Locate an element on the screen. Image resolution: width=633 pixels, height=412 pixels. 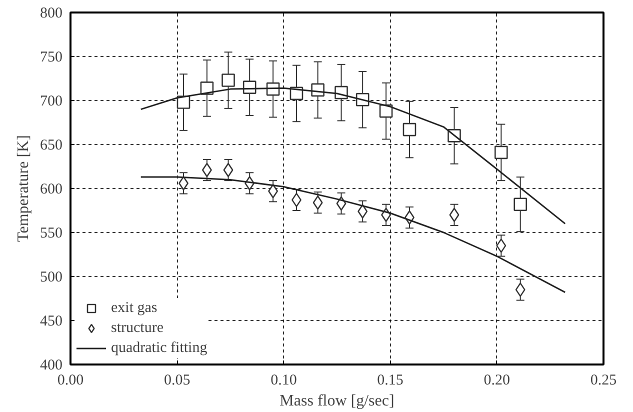
x-tick-label: 0.10 is located at coordinates (283, 380).